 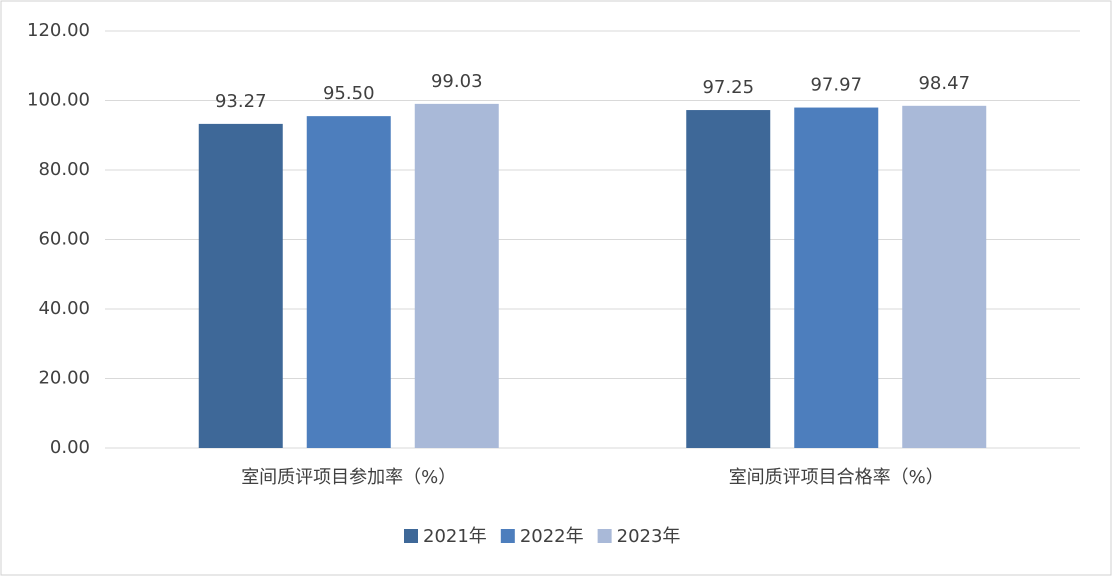 I want to click on y-tick-label: 100.00, so click(x=58, y=100).